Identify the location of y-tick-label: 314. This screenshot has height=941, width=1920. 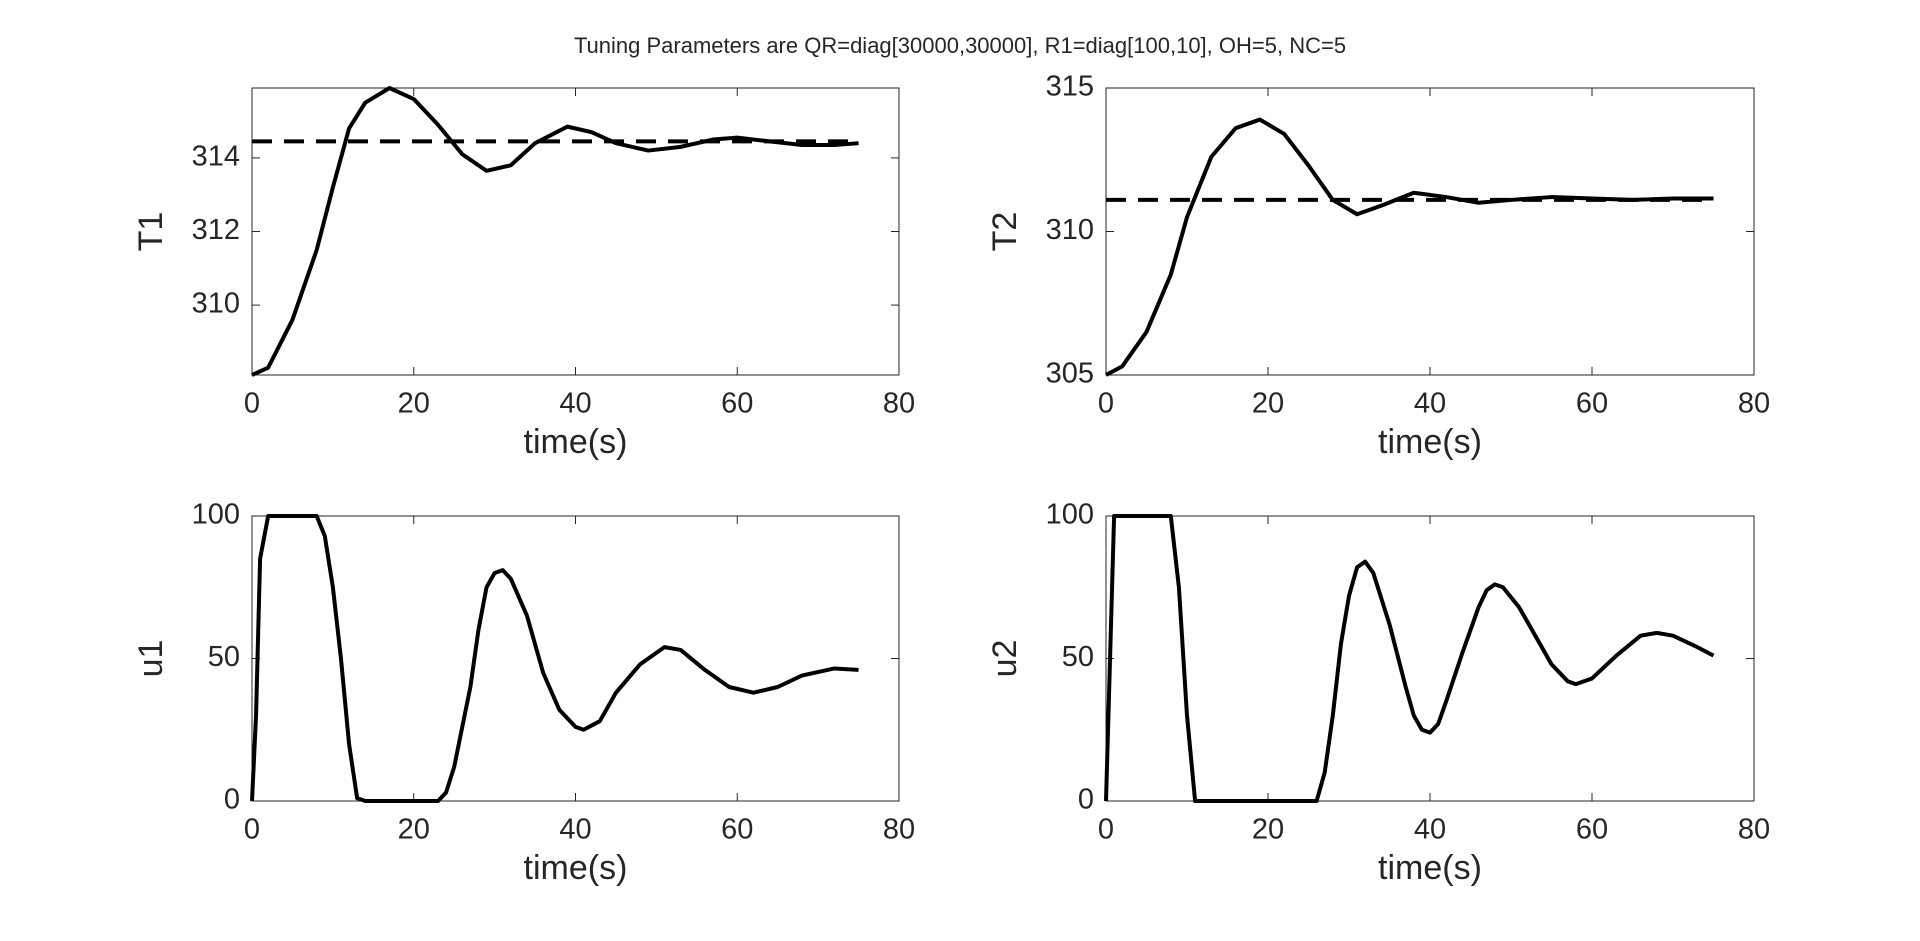
(216, 157).